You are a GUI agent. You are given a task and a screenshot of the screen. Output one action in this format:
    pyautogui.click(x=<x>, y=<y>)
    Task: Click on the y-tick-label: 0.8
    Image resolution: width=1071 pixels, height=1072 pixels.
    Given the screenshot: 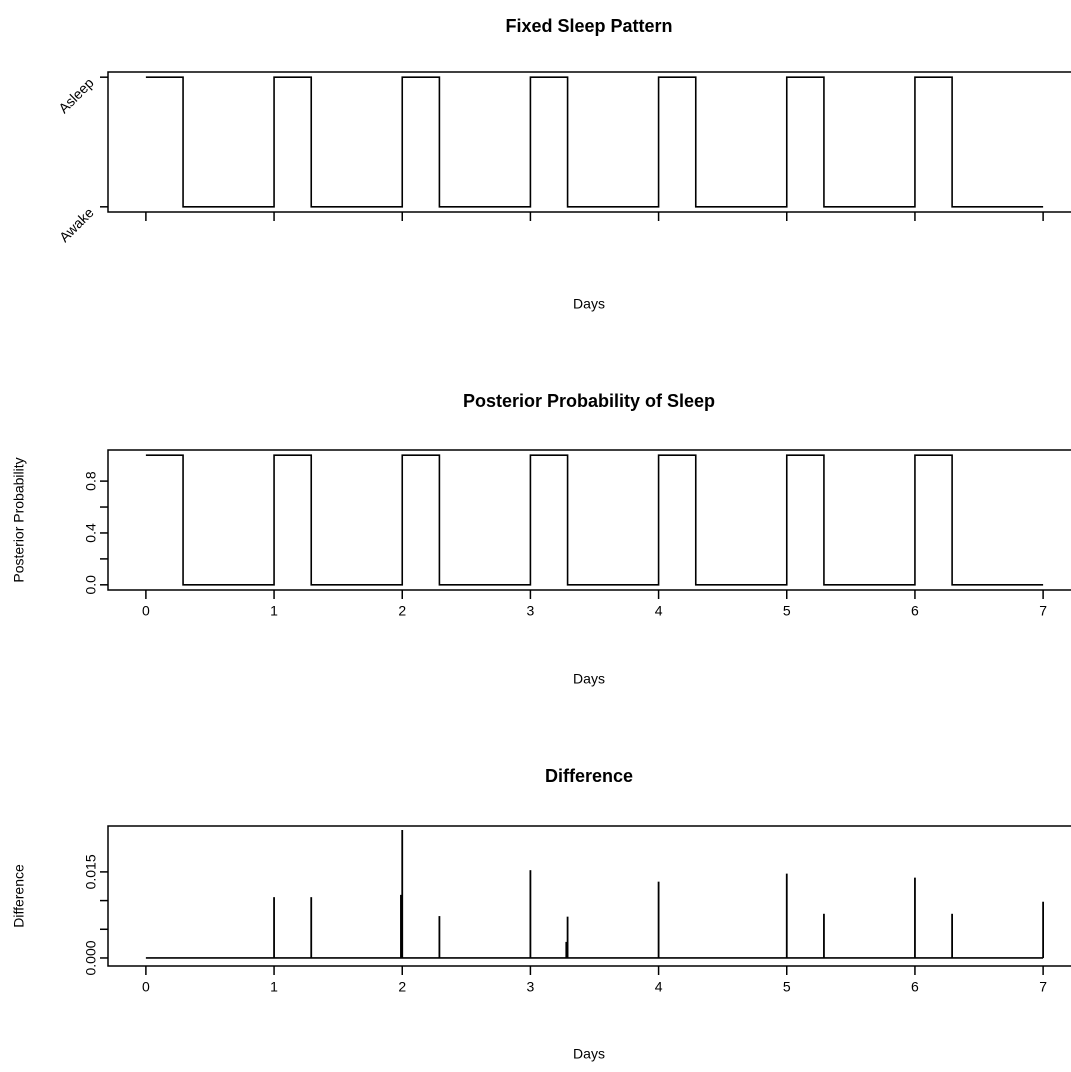 What is the action you would take?
    pyautogui.click(x=91, y=481)
    